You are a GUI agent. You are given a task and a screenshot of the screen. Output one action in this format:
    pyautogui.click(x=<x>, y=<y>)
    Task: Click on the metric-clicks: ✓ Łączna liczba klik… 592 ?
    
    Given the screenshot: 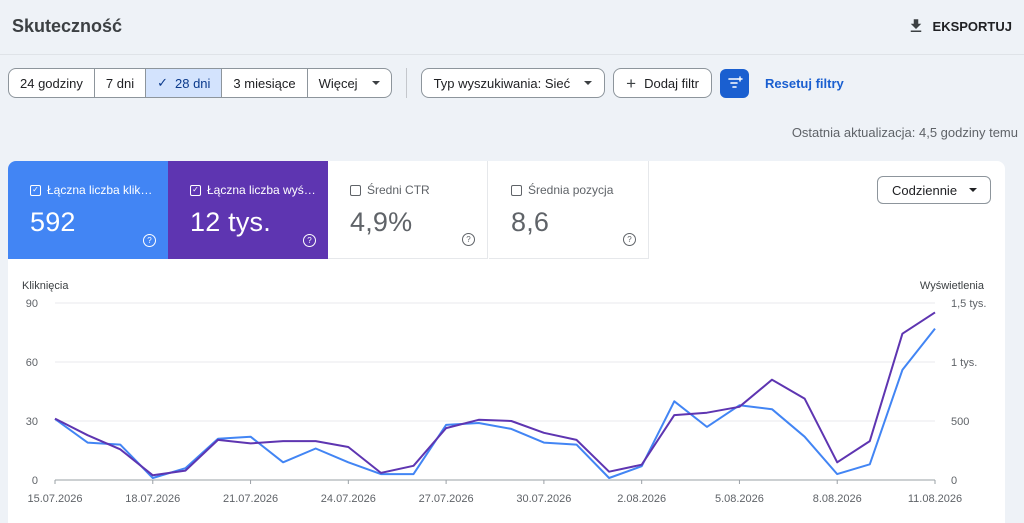 What is the action you would take?
    pyautogui.click(x=88, y=210)
    